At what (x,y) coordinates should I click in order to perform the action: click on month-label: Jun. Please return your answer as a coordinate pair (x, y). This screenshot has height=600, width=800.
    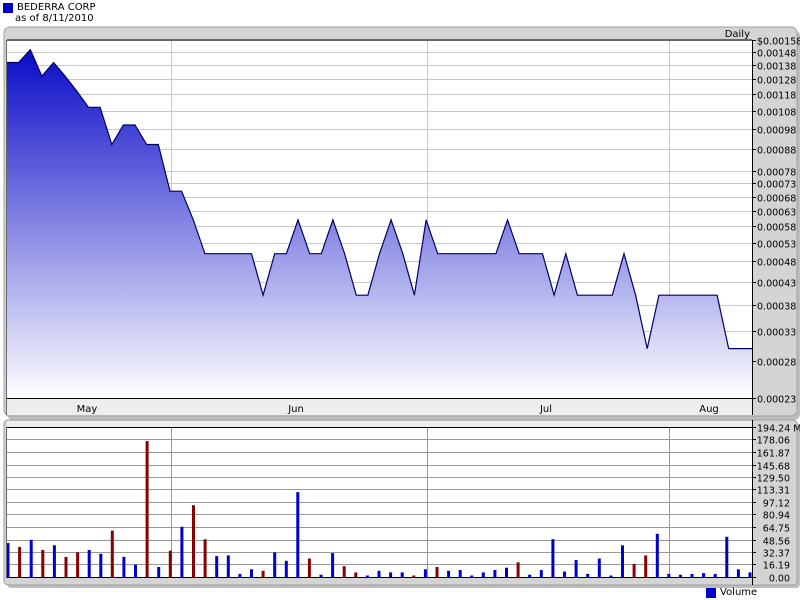
    Looking at the image, I should click on (295, 409).